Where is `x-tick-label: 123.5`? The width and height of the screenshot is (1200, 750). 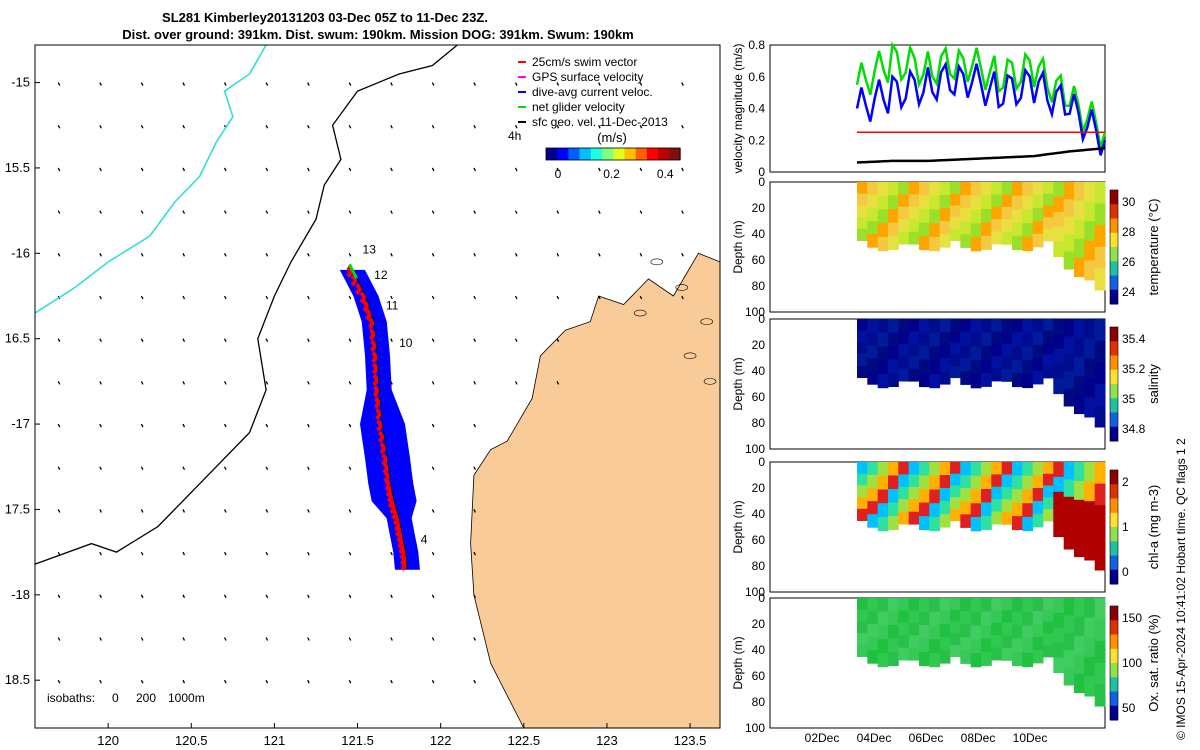 x-tick-label: 123.5 is located at coordinates (690, 740).